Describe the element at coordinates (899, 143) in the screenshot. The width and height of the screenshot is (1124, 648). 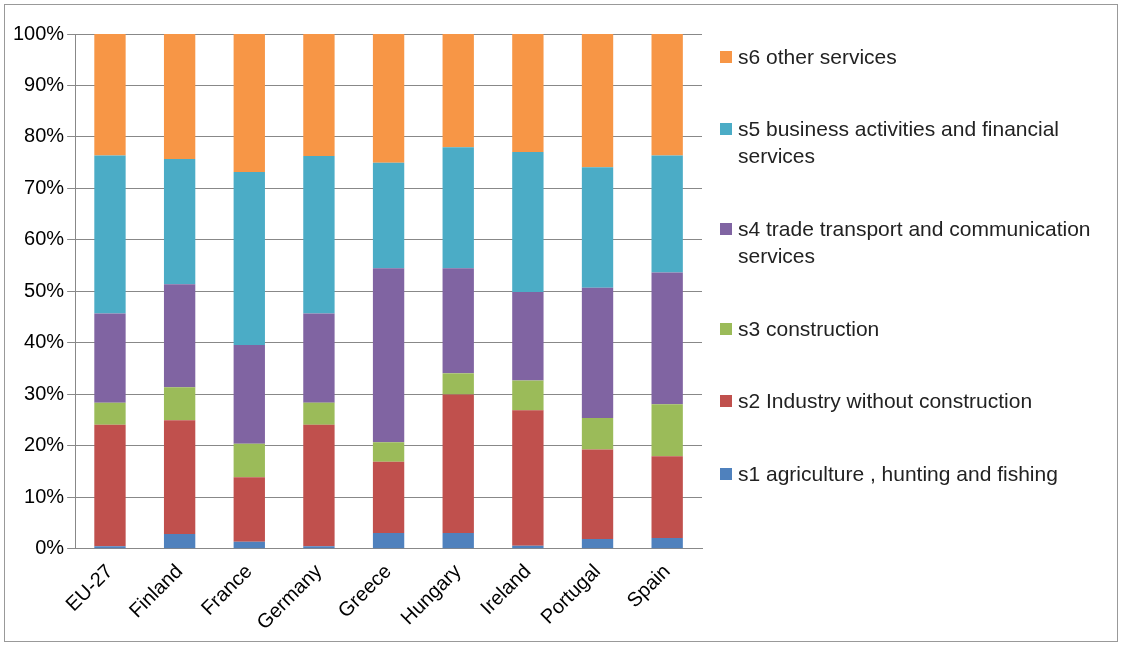
I see `legend-label: s5 business activities and financial services` at that location.